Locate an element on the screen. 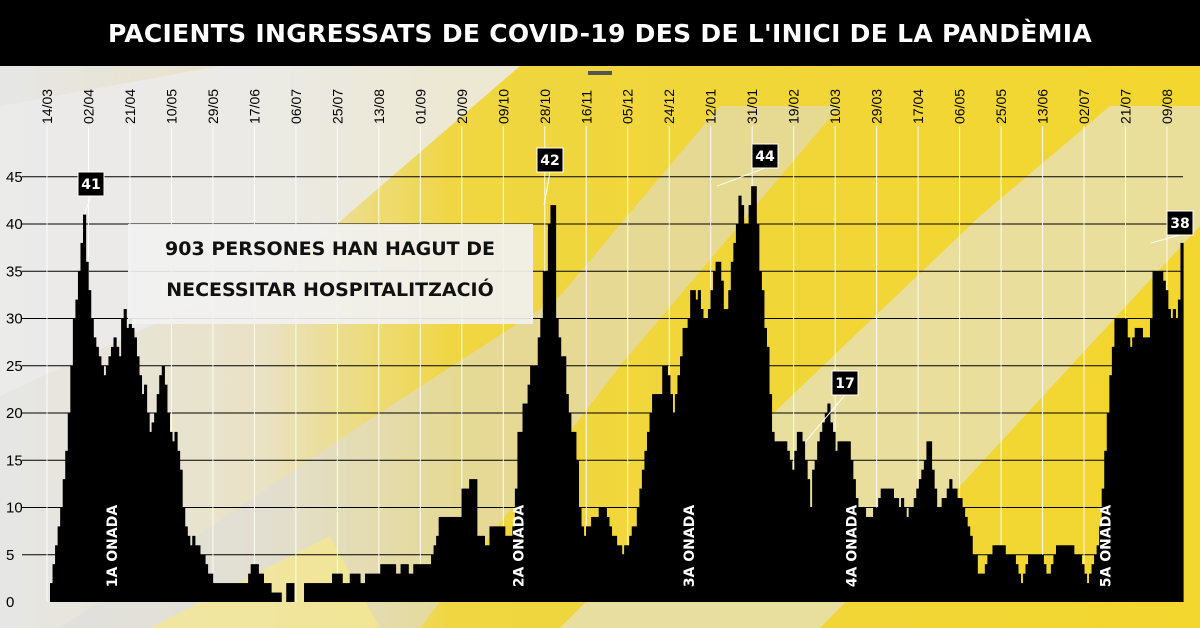 This screenshot has width=1200, height=628. annotation-text: 903 PERSONES HAN HAGUT DE is located at coordinates (330, 249).